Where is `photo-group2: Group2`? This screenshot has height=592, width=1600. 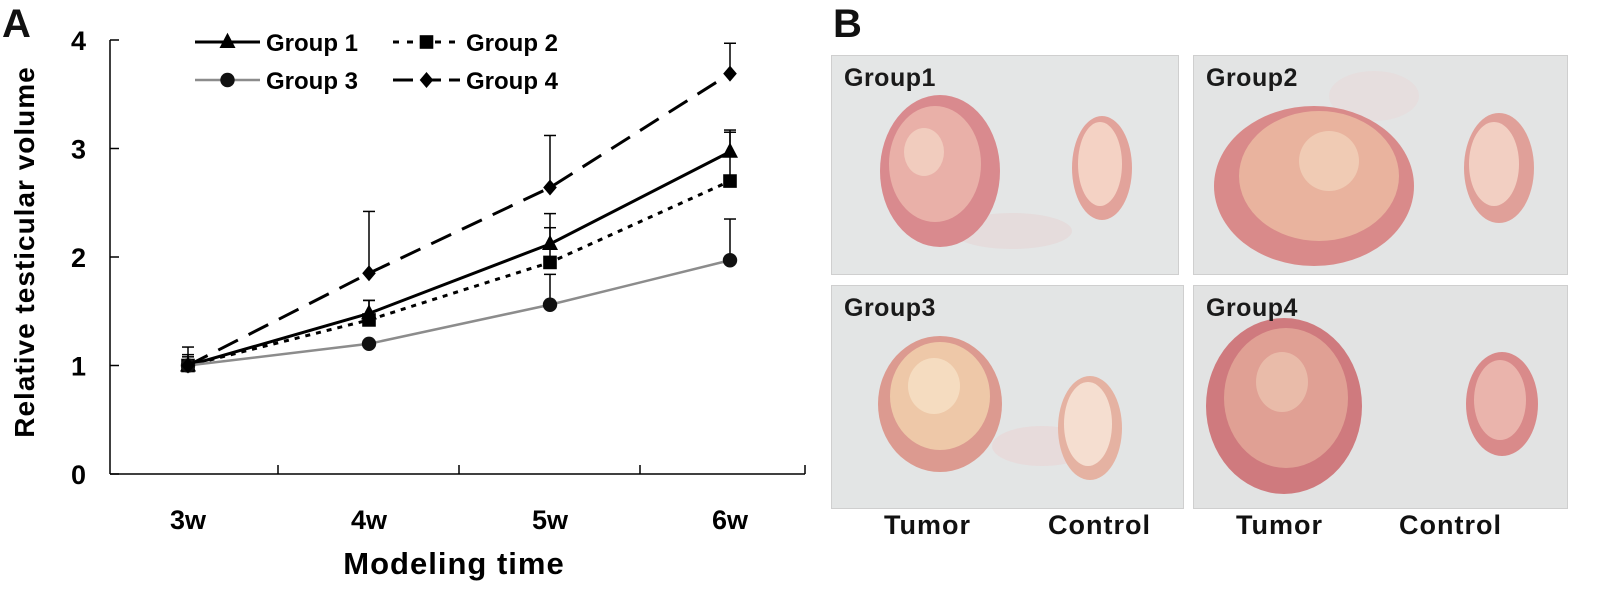
photo-group2: Group2 is located at coordinates (1380, 165).